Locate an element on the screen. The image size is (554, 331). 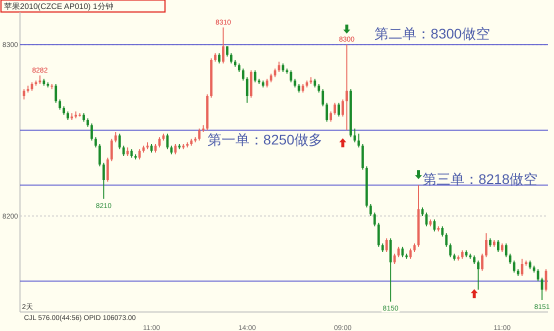
chart-title: 苹果2010(CZCE AP010) 1分钟 is located at coordinates (59, 6).